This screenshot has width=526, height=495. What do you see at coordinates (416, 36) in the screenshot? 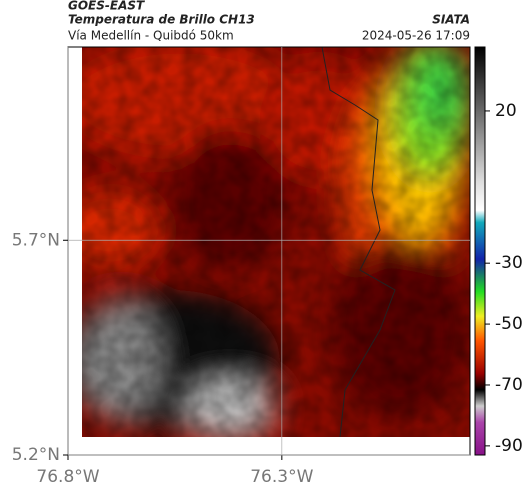
I see `datetime: 2024-05-26 17:09` at bounding box center [416, 36].